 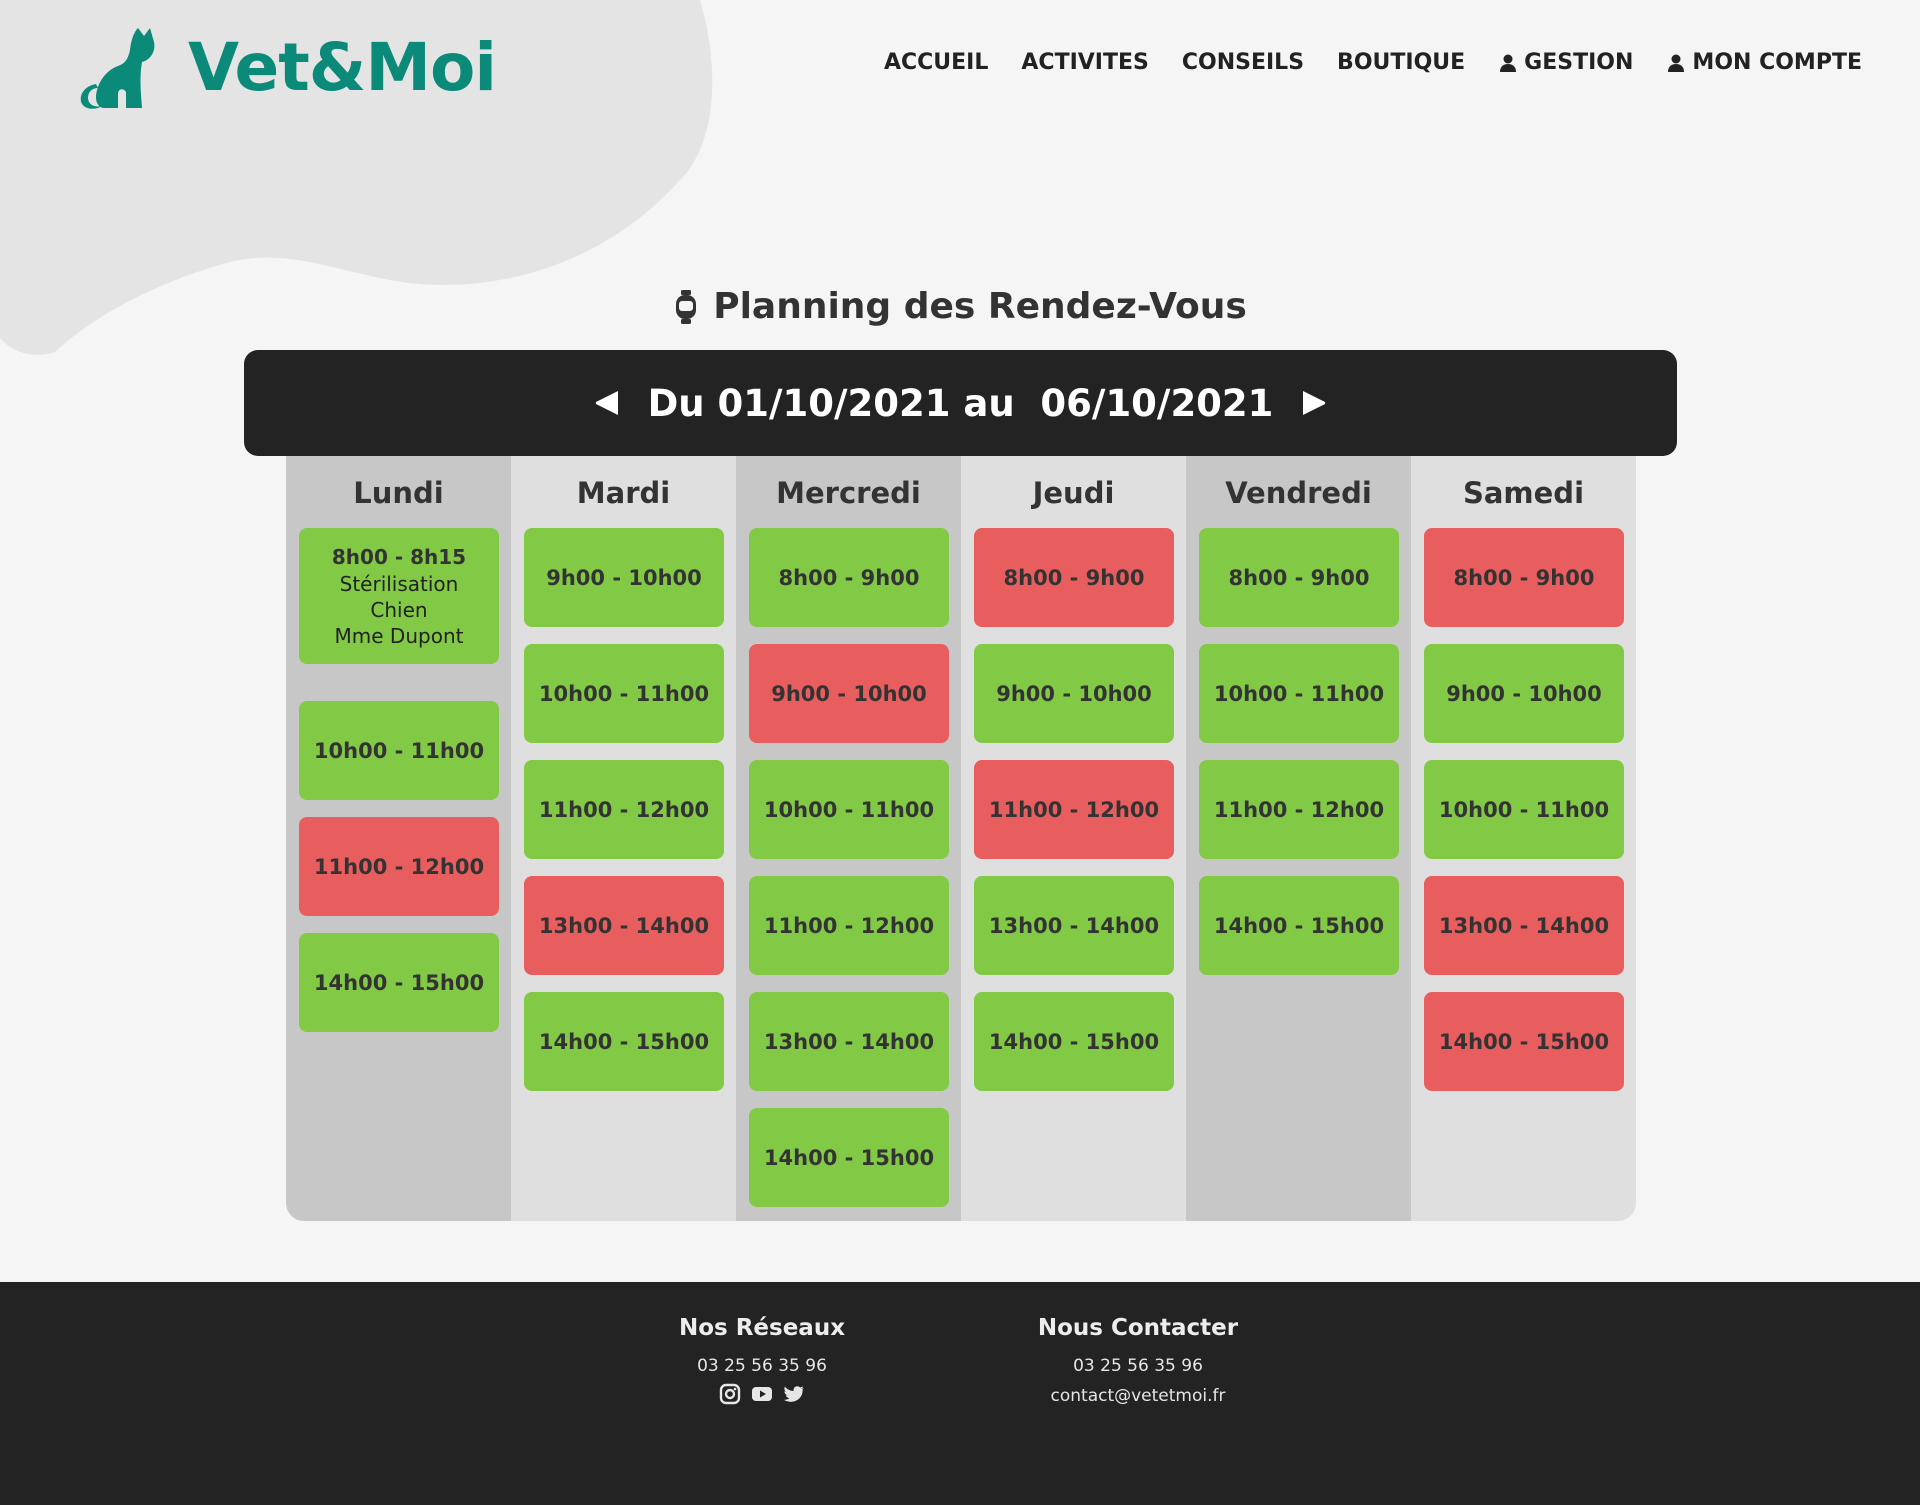 What do you see at coordinates (848, 493) in the screenshot?
I see `day-name: Mercredi` at bounding box center [848, 493].